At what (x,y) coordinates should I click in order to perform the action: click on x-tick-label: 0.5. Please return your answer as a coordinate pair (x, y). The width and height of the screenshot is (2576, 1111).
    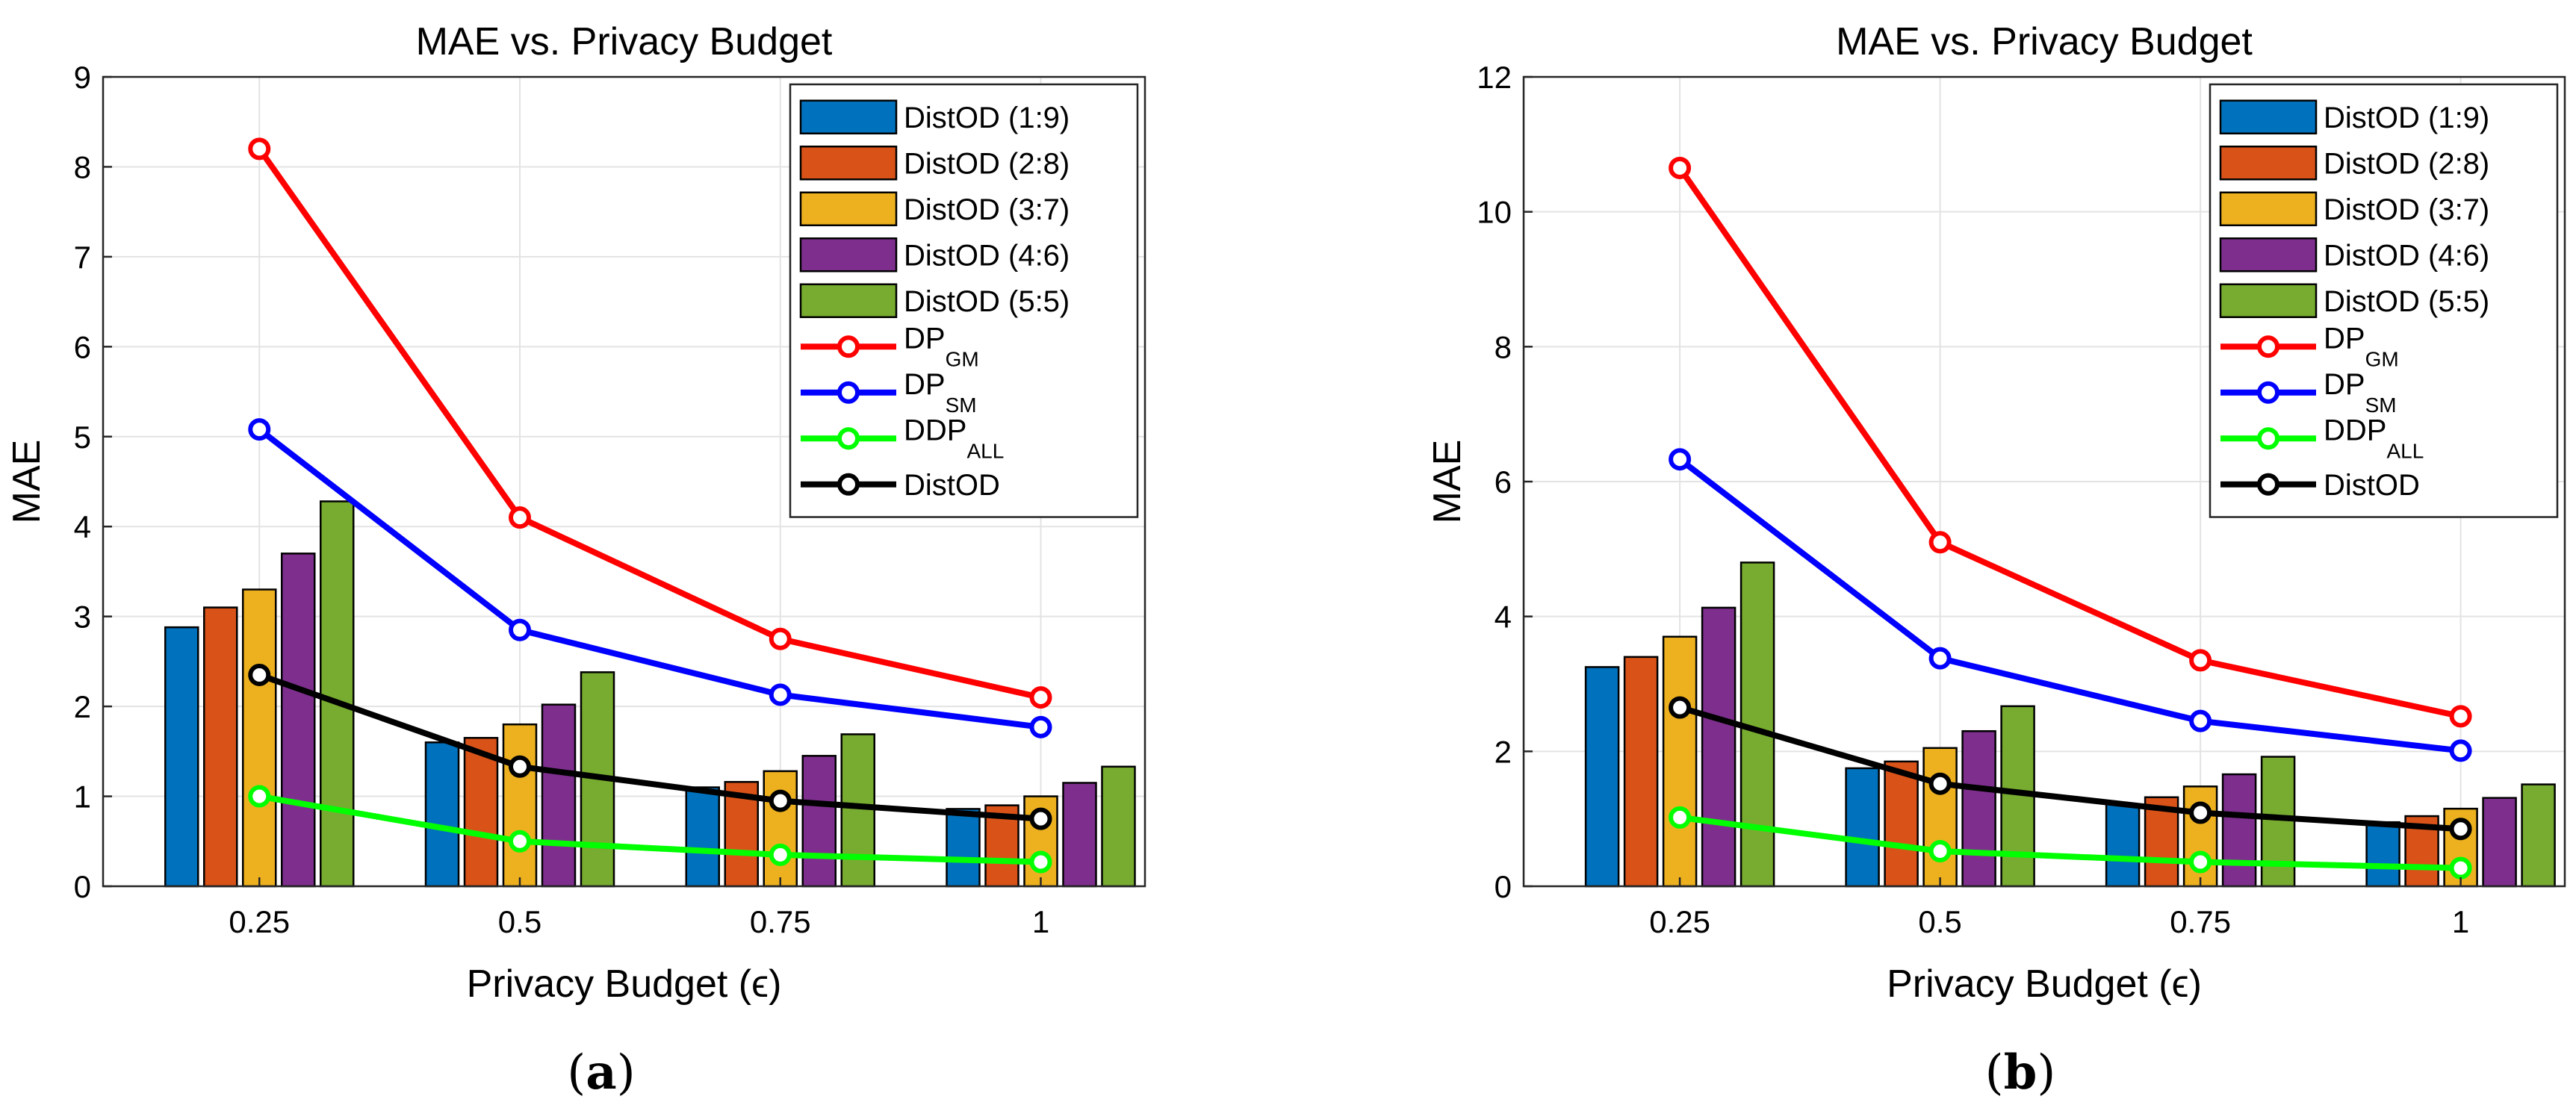
    Looking at the image, I should click on (520, 921).